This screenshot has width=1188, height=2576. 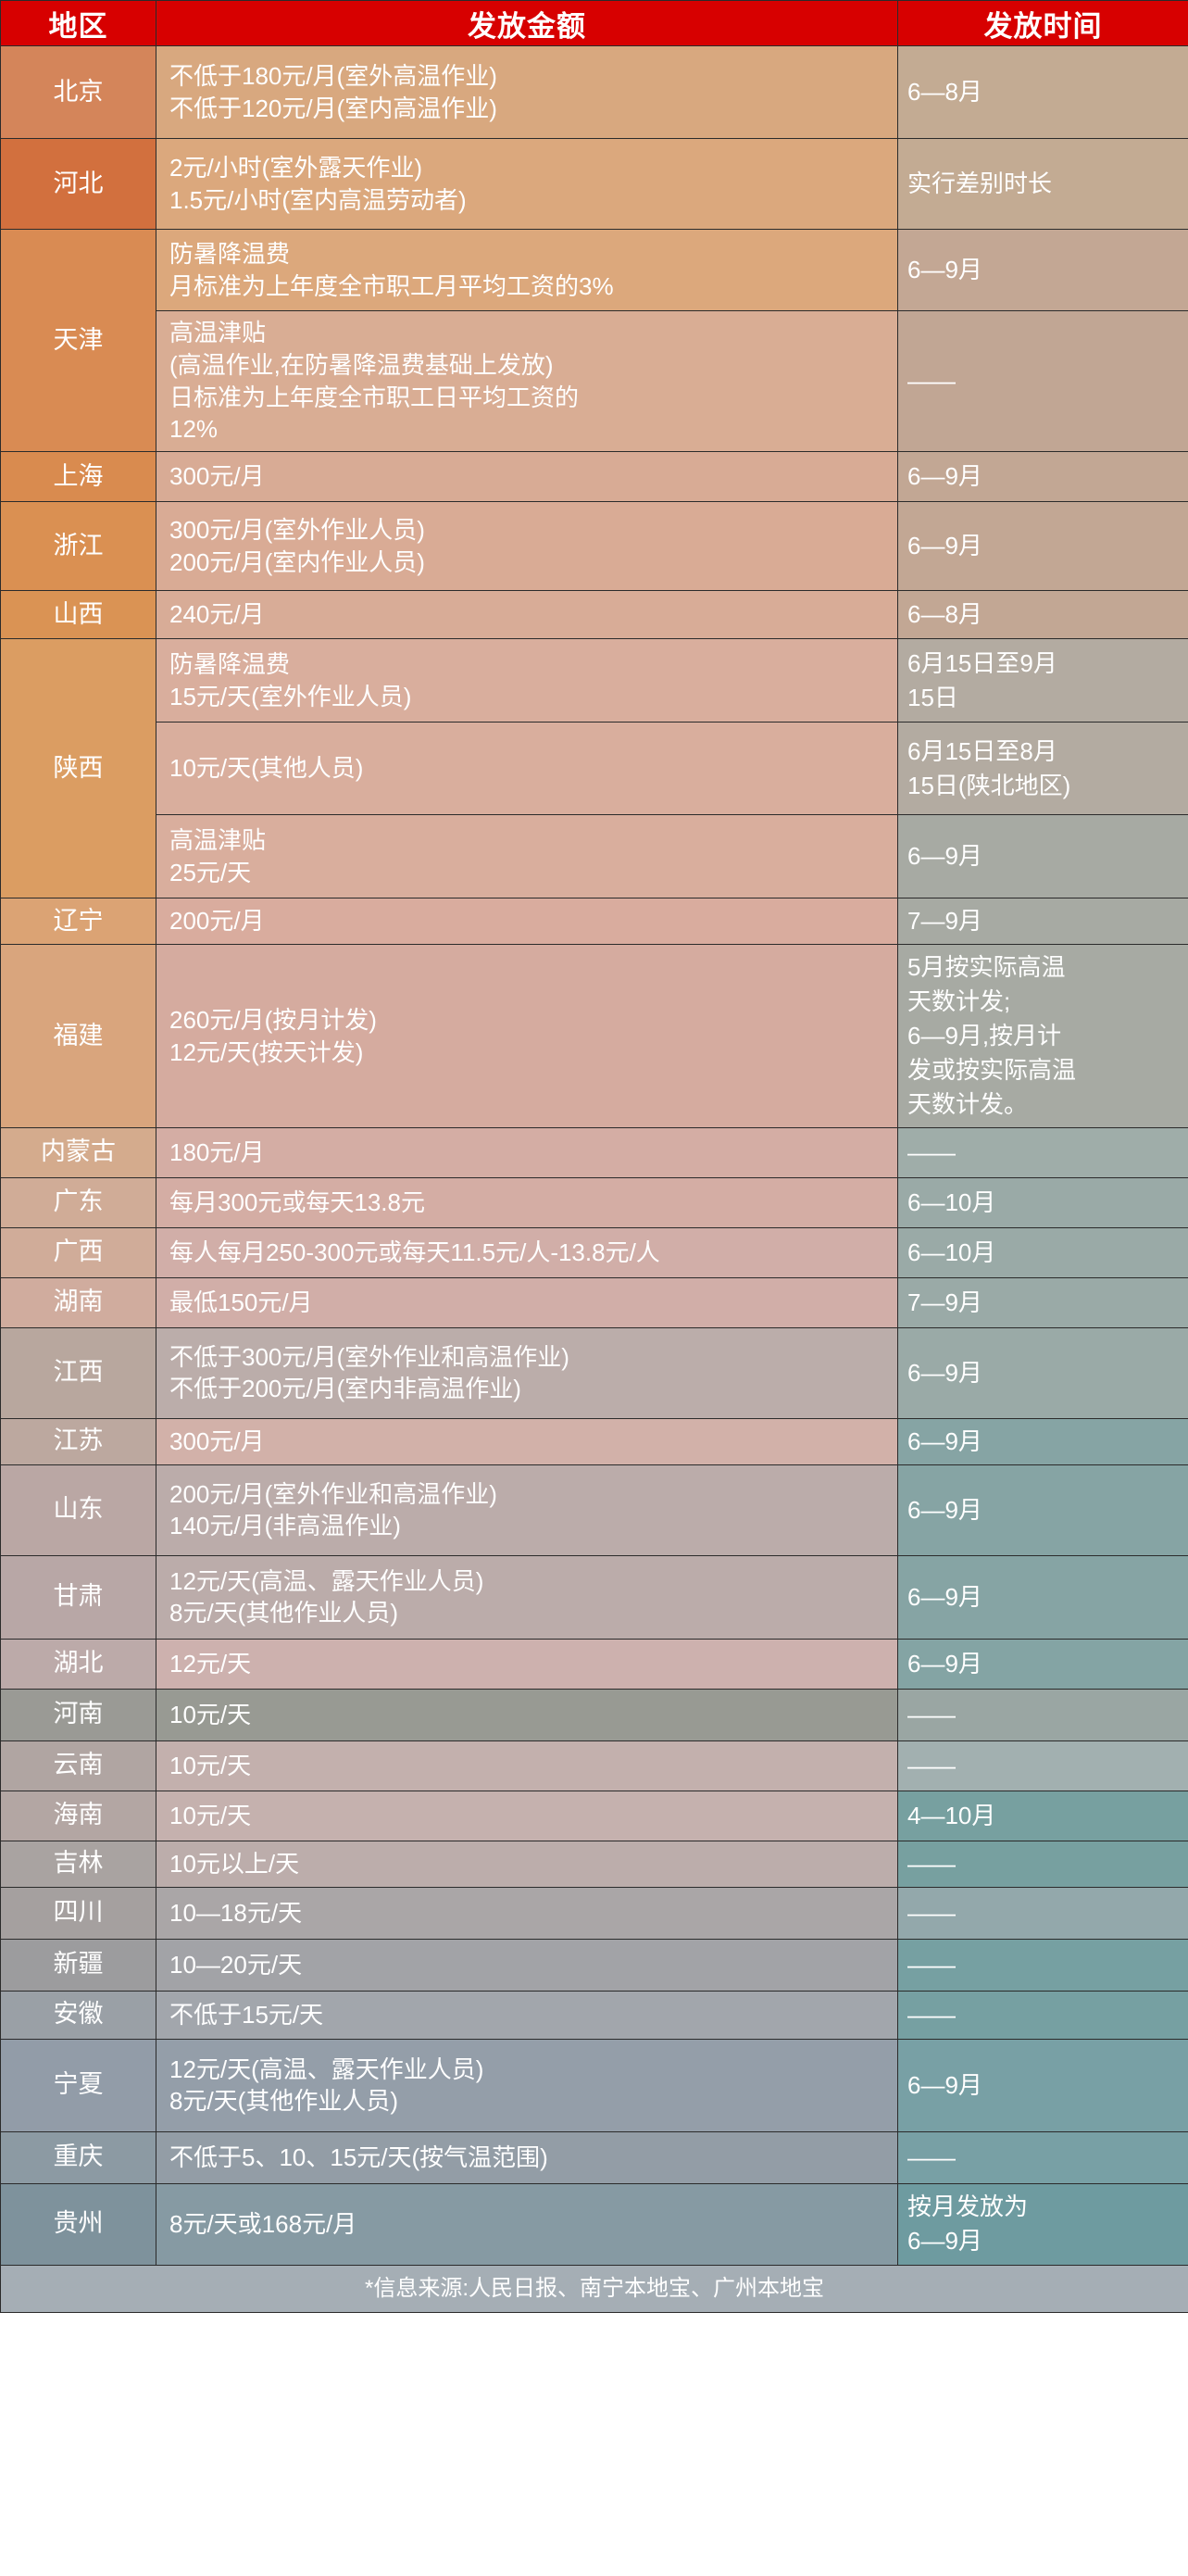 What do you see at coordinates (333, 91) in the screenshot?
I see `amount-text: 不低于180元/月(室外高温作业) 不低于120元/月(室内高温作业)` at bounding box center [333, 91].